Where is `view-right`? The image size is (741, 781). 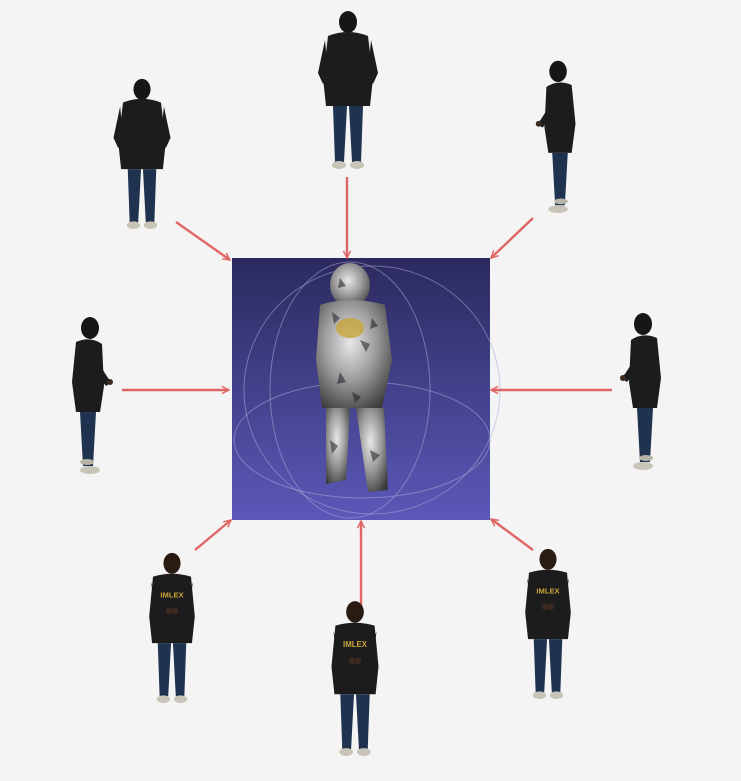
view-right is located at coordinates (640, 391).